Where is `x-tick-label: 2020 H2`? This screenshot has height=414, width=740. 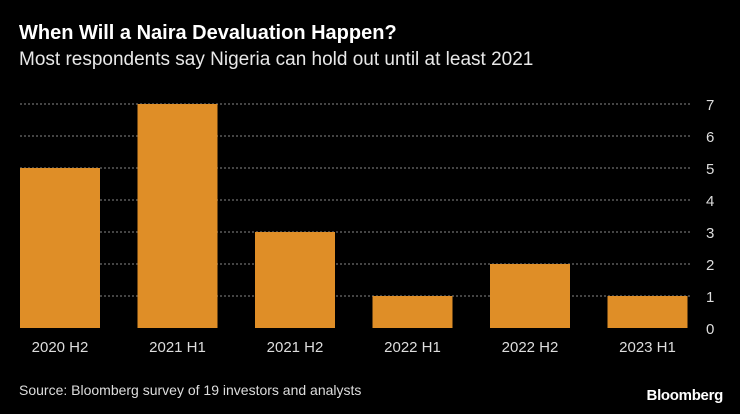
x-tick-label: 2020 H2 is located at coordinates (60, 347).